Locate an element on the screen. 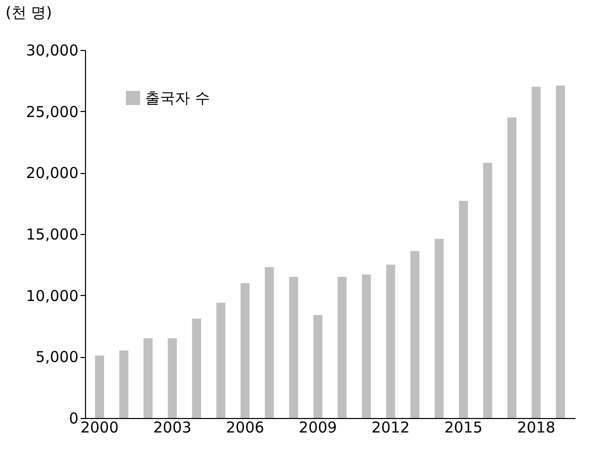 This screenshot has width=601, height=459. legend-label: 출국자 수 is located at coordinates (177, 98).